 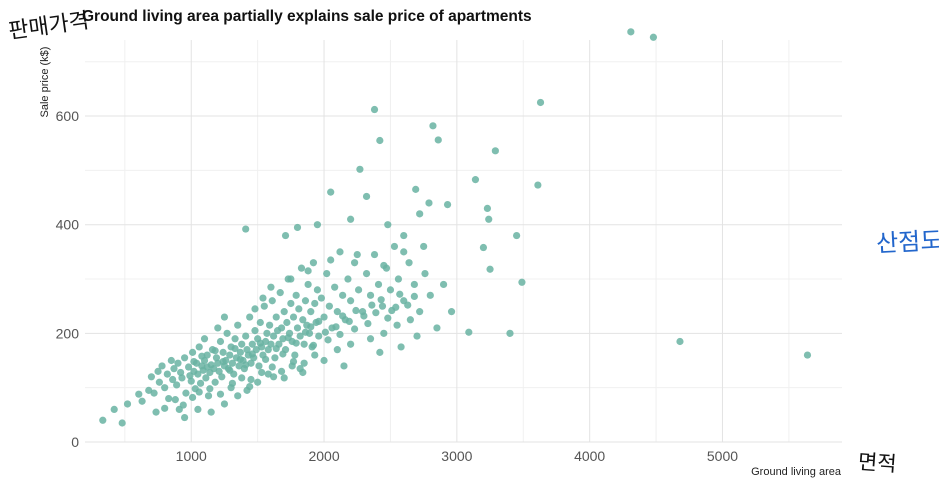 What do you see at coordinates (456, 456) in the screenshot?
I see `x-tick-label: 3000` at bounding box center [456, 456].